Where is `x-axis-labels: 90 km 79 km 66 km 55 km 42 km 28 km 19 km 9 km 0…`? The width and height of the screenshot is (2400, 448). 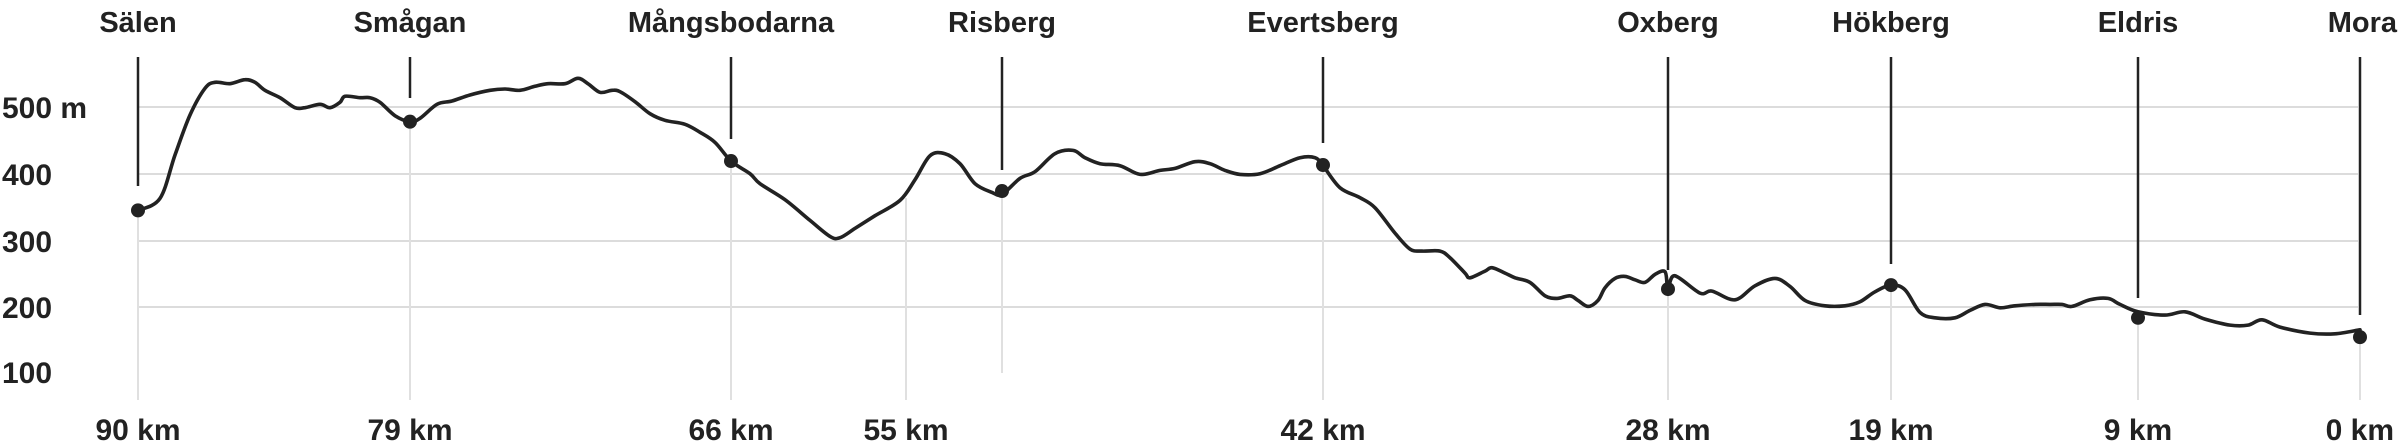 x-axis-labels: 90 km 79 km 66 km 55 km 42 km 28 km 19 km 9 km 0… is located at coordinates (1244, 430).